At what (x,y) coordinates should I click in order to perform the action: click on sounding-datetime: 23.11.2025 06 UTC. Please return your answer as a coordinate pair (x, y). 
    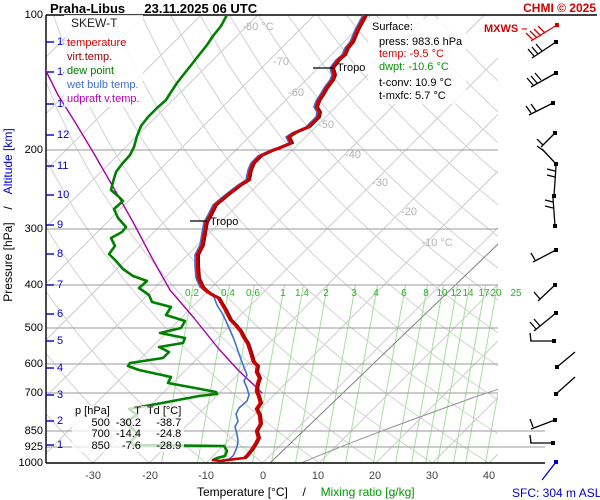
    Looking at the image, I should click on (201, 8).